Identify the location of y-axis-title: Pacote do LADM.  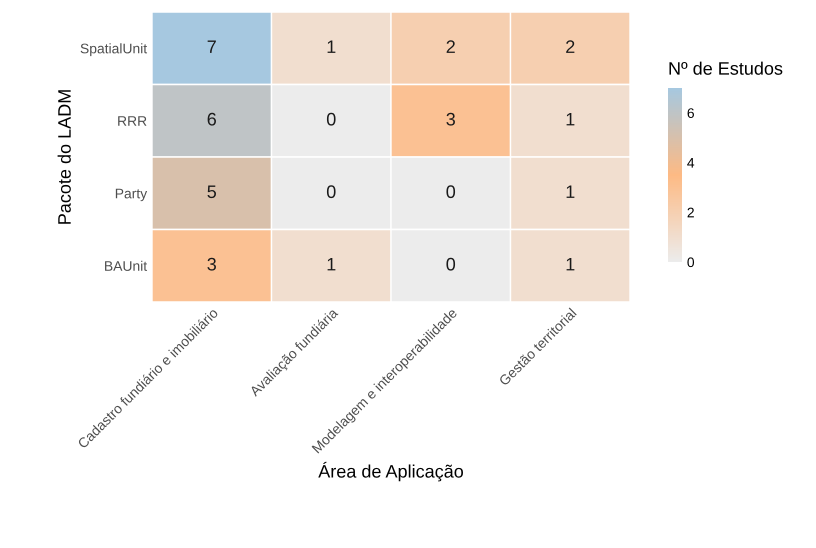
(64, 157).